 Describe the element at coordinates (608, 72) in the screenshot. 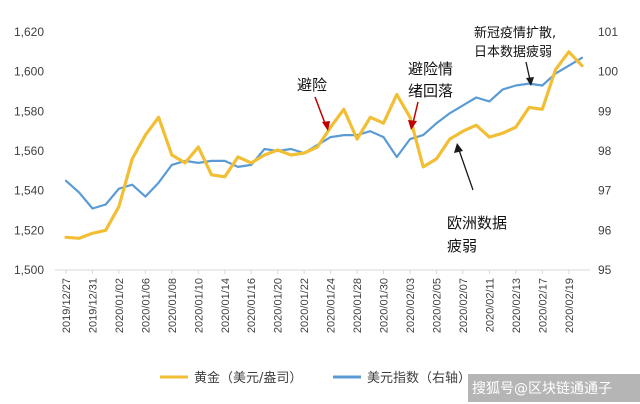

I see `right-y-tick-label: 100` at that location.